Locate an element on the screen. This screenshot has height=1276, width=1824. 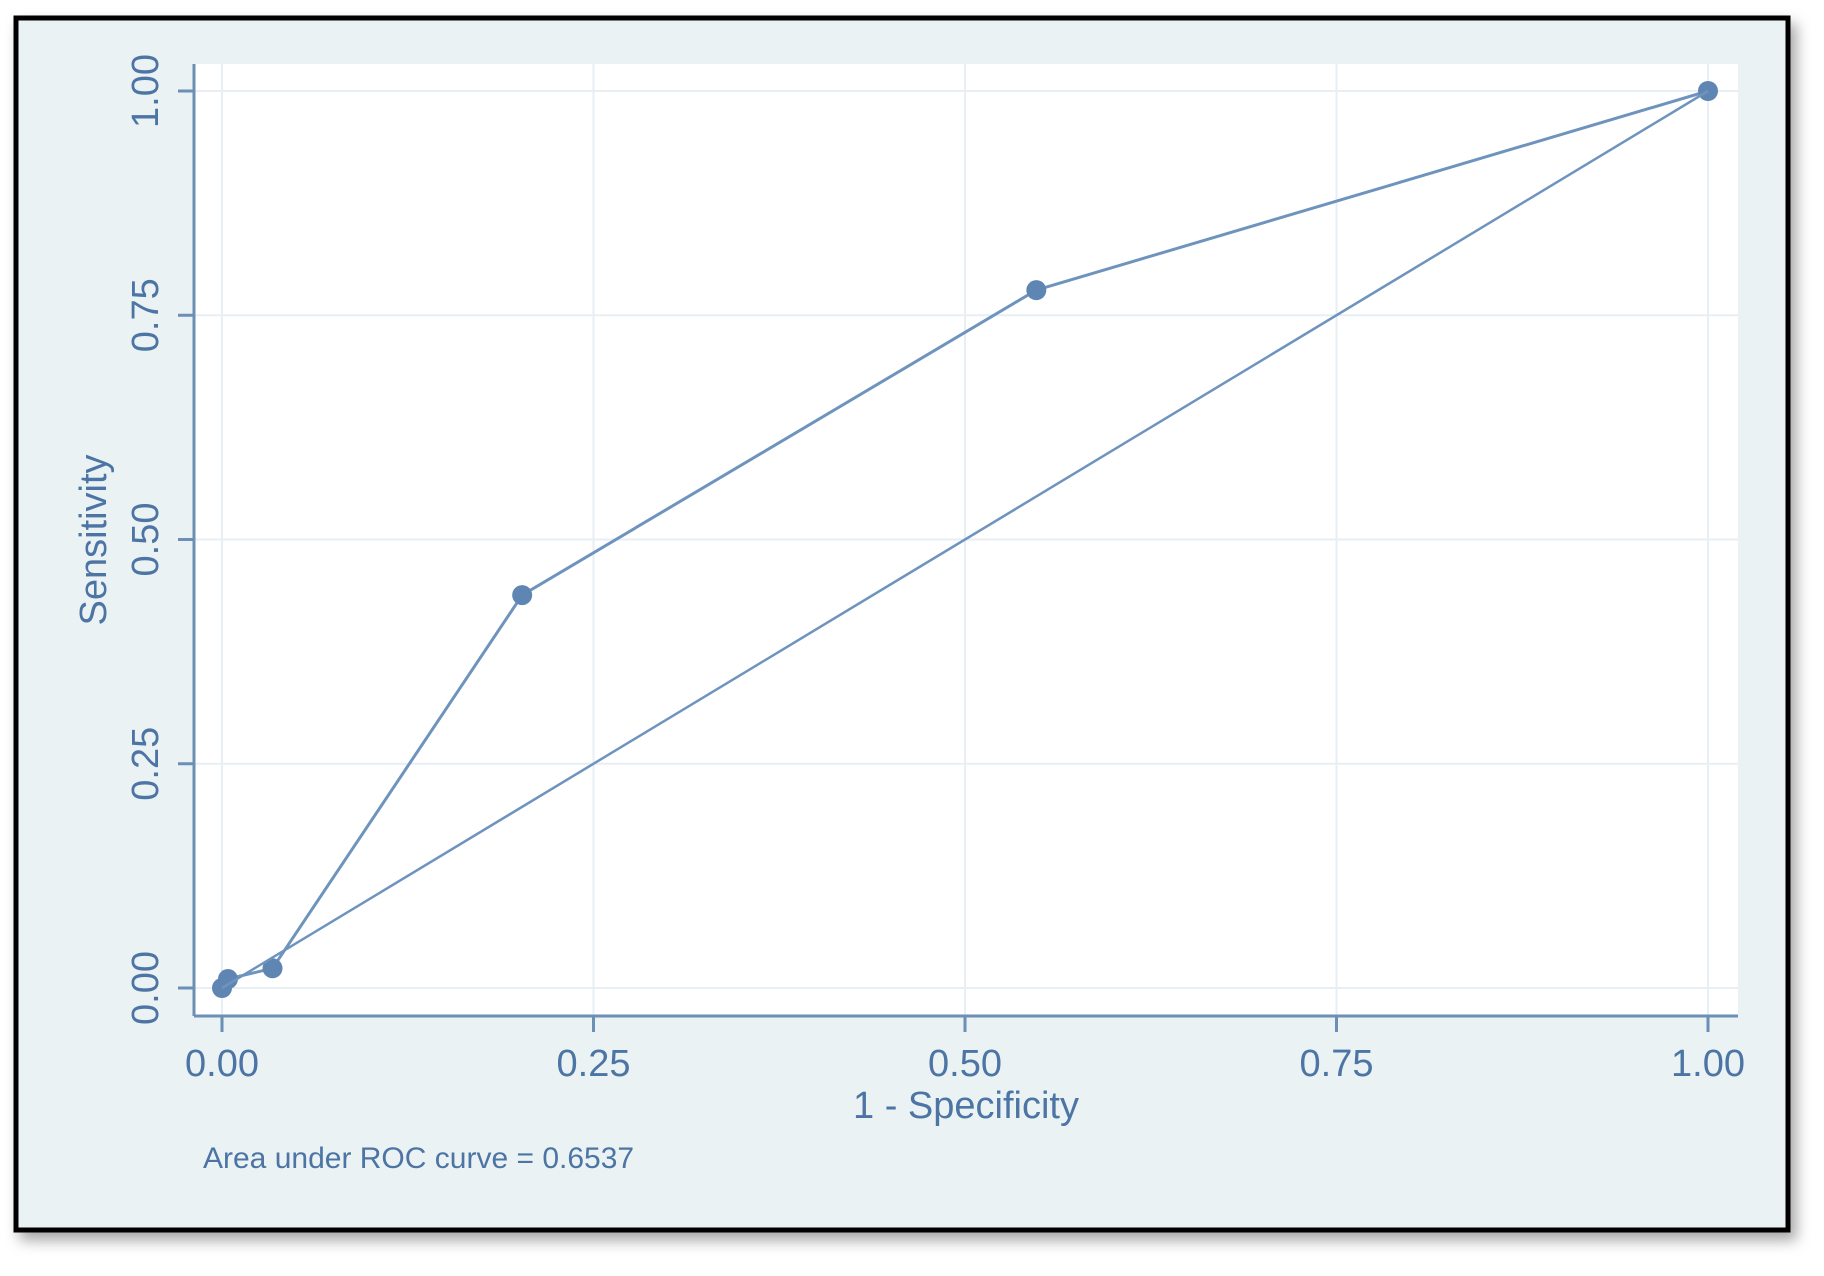
y-axis-label: Sensitivity is located at coordinates (94, 539).